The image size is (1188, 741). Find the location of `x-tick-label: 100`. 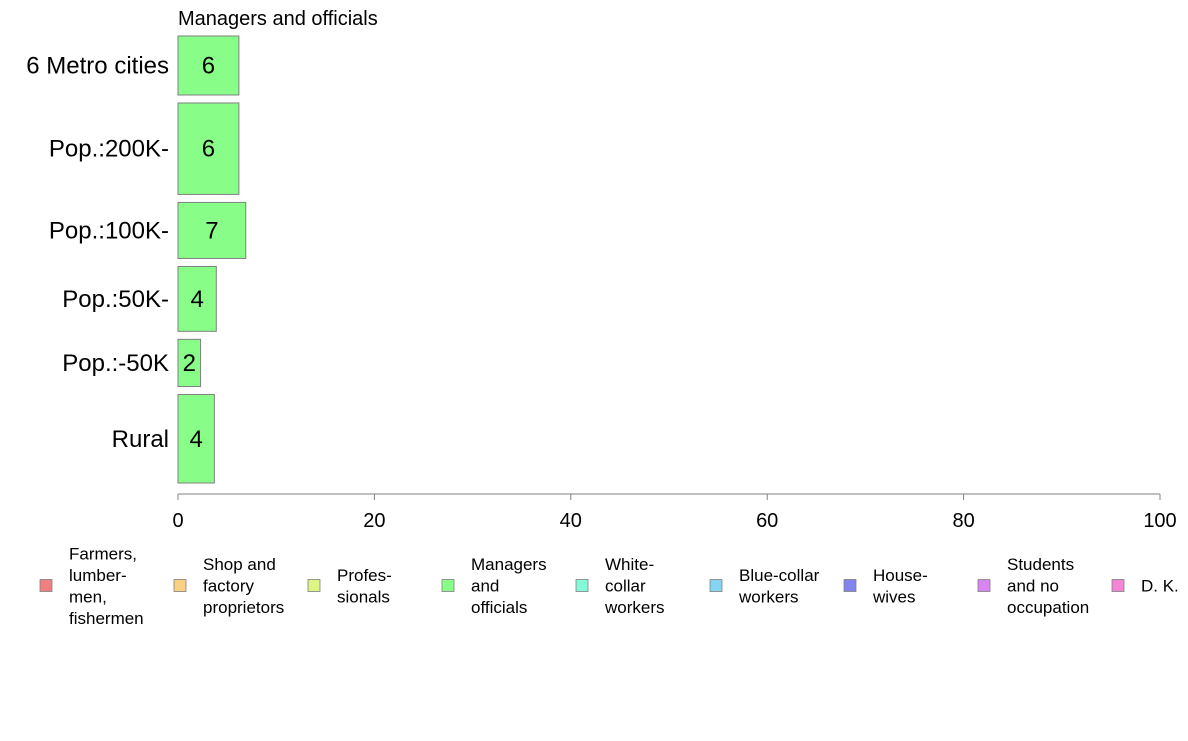

x-tick-label: 100 is located at coordinates (1159, 521).